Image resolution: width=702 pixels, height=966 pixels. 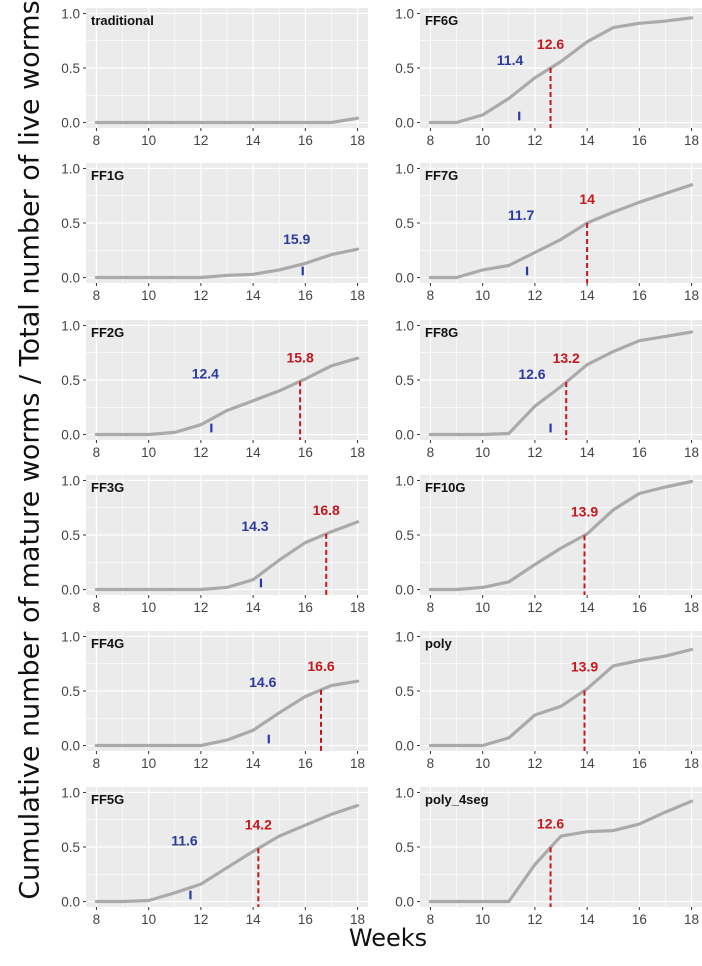 I want to click on x-axis-title: Weeks, so click(x=388, y=938).